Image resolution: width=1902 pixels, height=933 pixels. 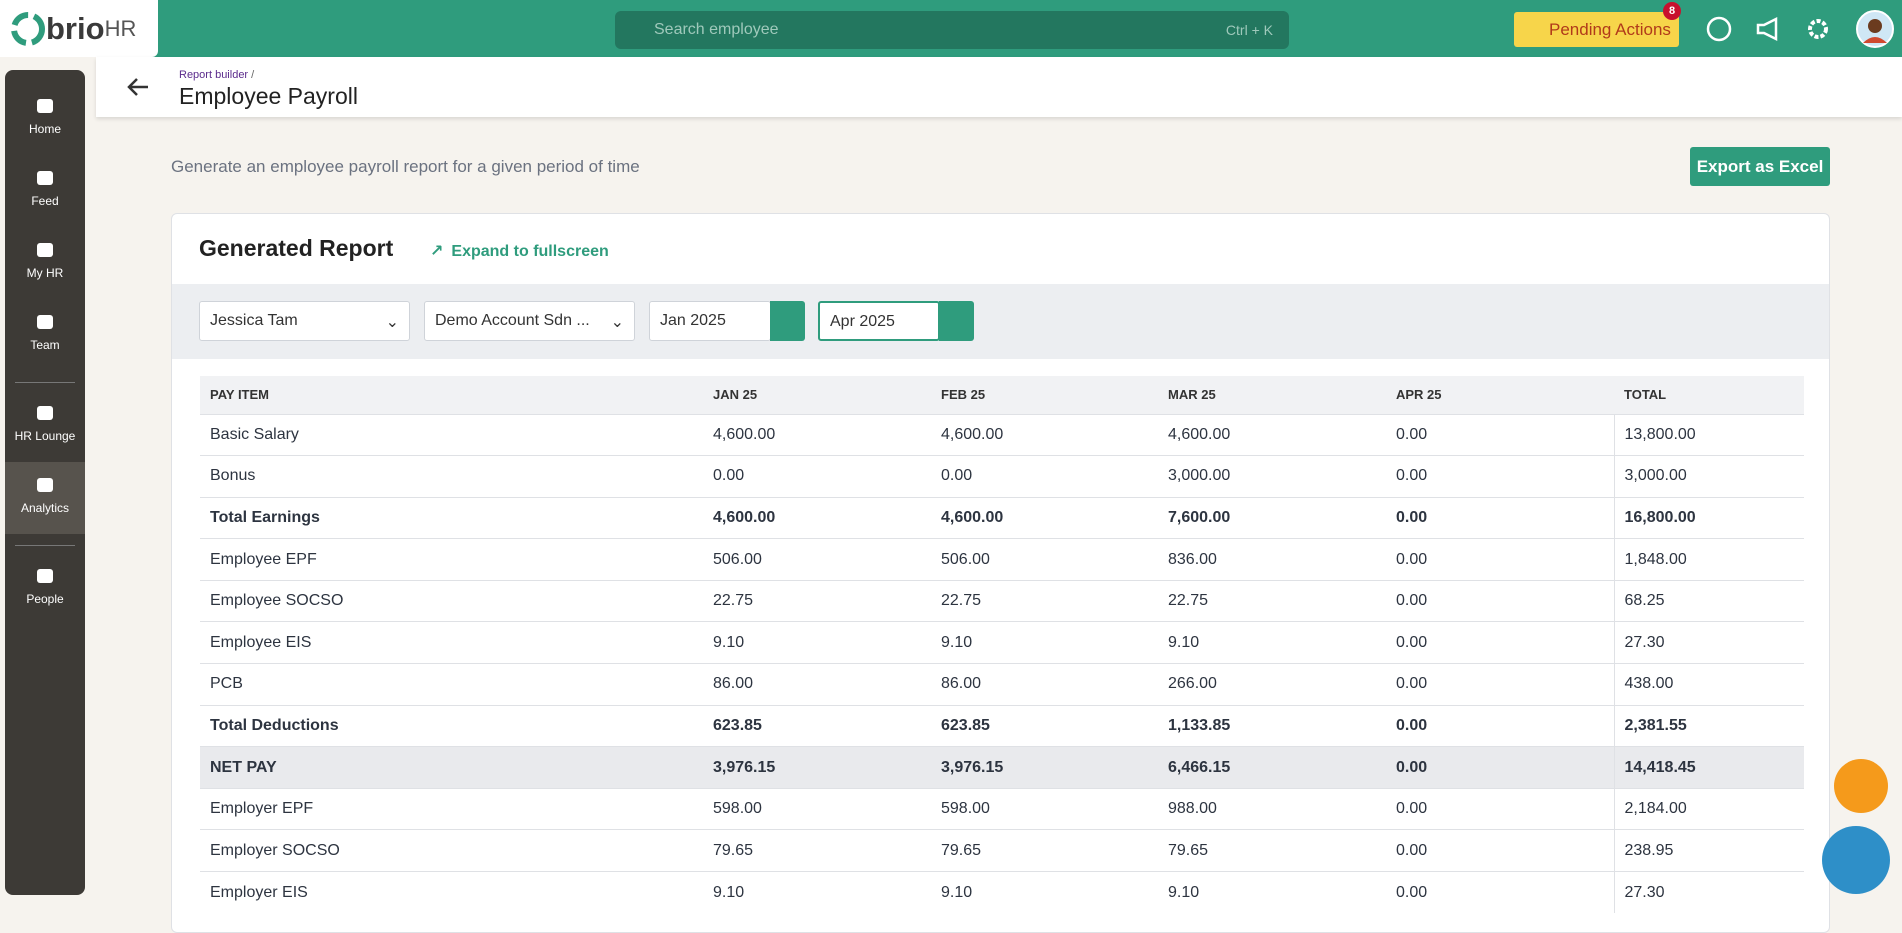 I want to click on search-box: Search employee Ctrl + K, so click(x=952, y=30).